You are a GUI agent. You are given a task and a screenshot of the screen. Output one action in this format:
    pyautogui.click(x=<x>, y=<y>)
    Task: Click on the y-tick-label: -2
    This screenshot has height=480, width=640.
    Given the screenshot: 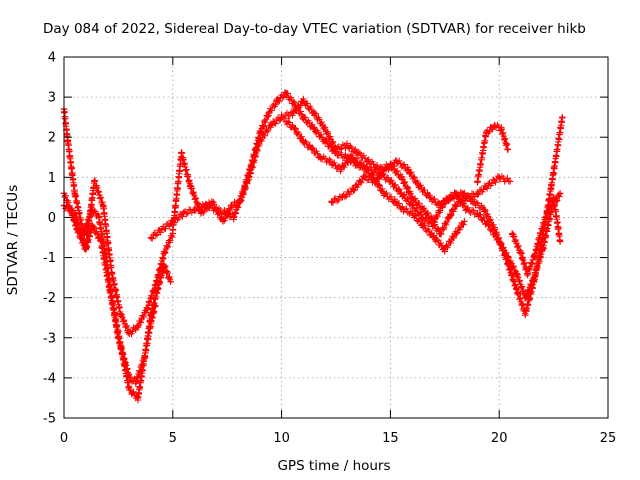 What is the action you would take?
    pyautogui.click(x=49, y=298)
    